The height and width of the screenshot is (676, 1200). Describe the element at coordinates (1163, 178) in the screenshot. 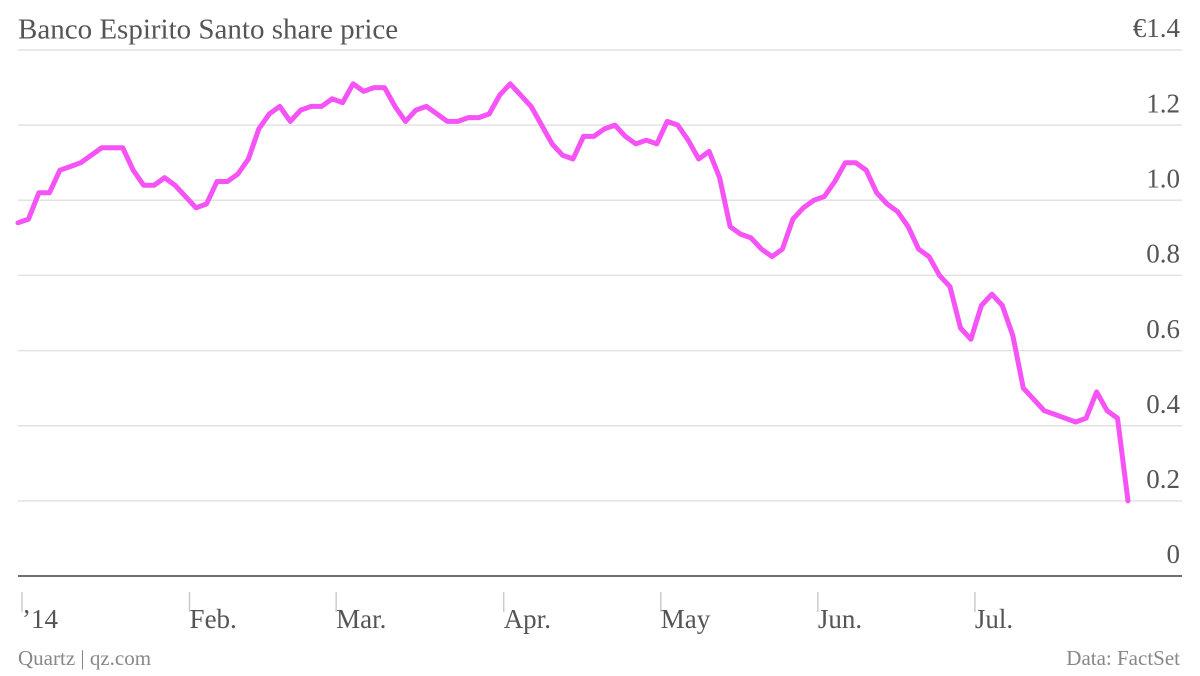

I see `y-tick-label: 1.0` at that location.